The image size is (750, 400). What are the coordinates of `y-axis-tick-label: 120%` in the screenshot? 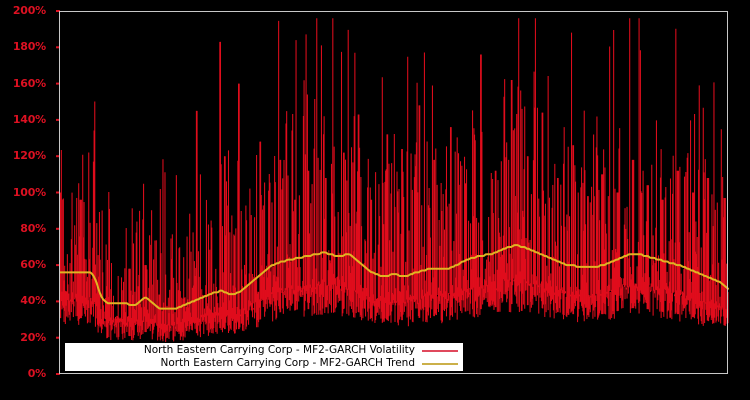 It's located at (29, 156).